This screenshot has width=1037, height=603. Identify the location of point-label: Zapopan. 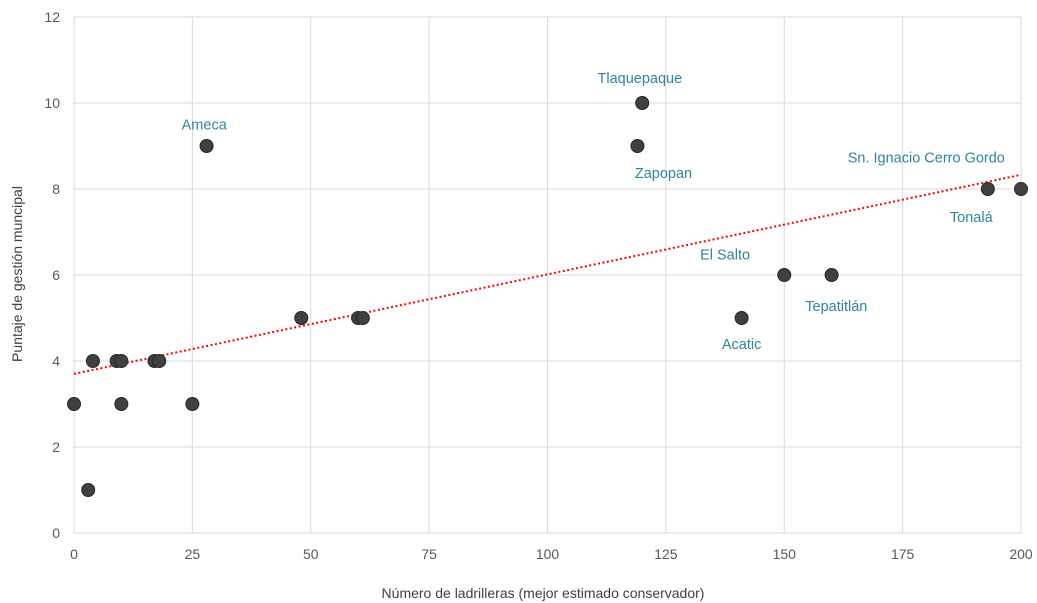
(663, 174).